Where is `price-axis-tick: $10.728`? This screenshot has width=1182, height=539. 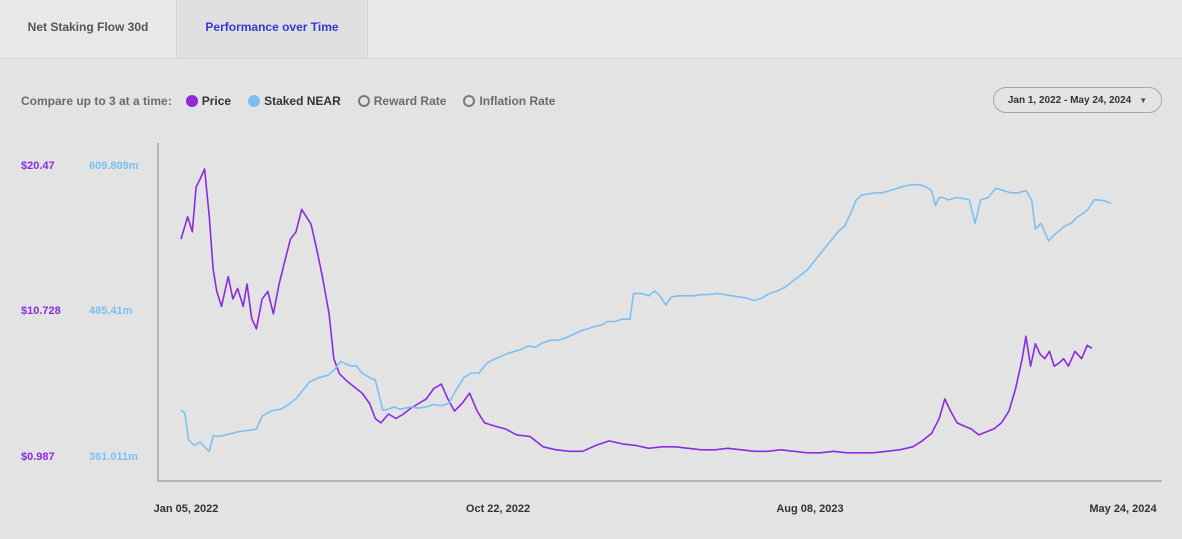 price-axis-tick: $10.728 is located at coordinates (41, 311).